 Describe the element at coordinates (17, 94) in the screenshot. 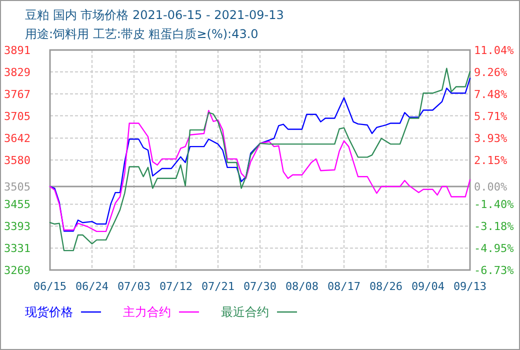

I see `y-tick-label: 3767` at that location.